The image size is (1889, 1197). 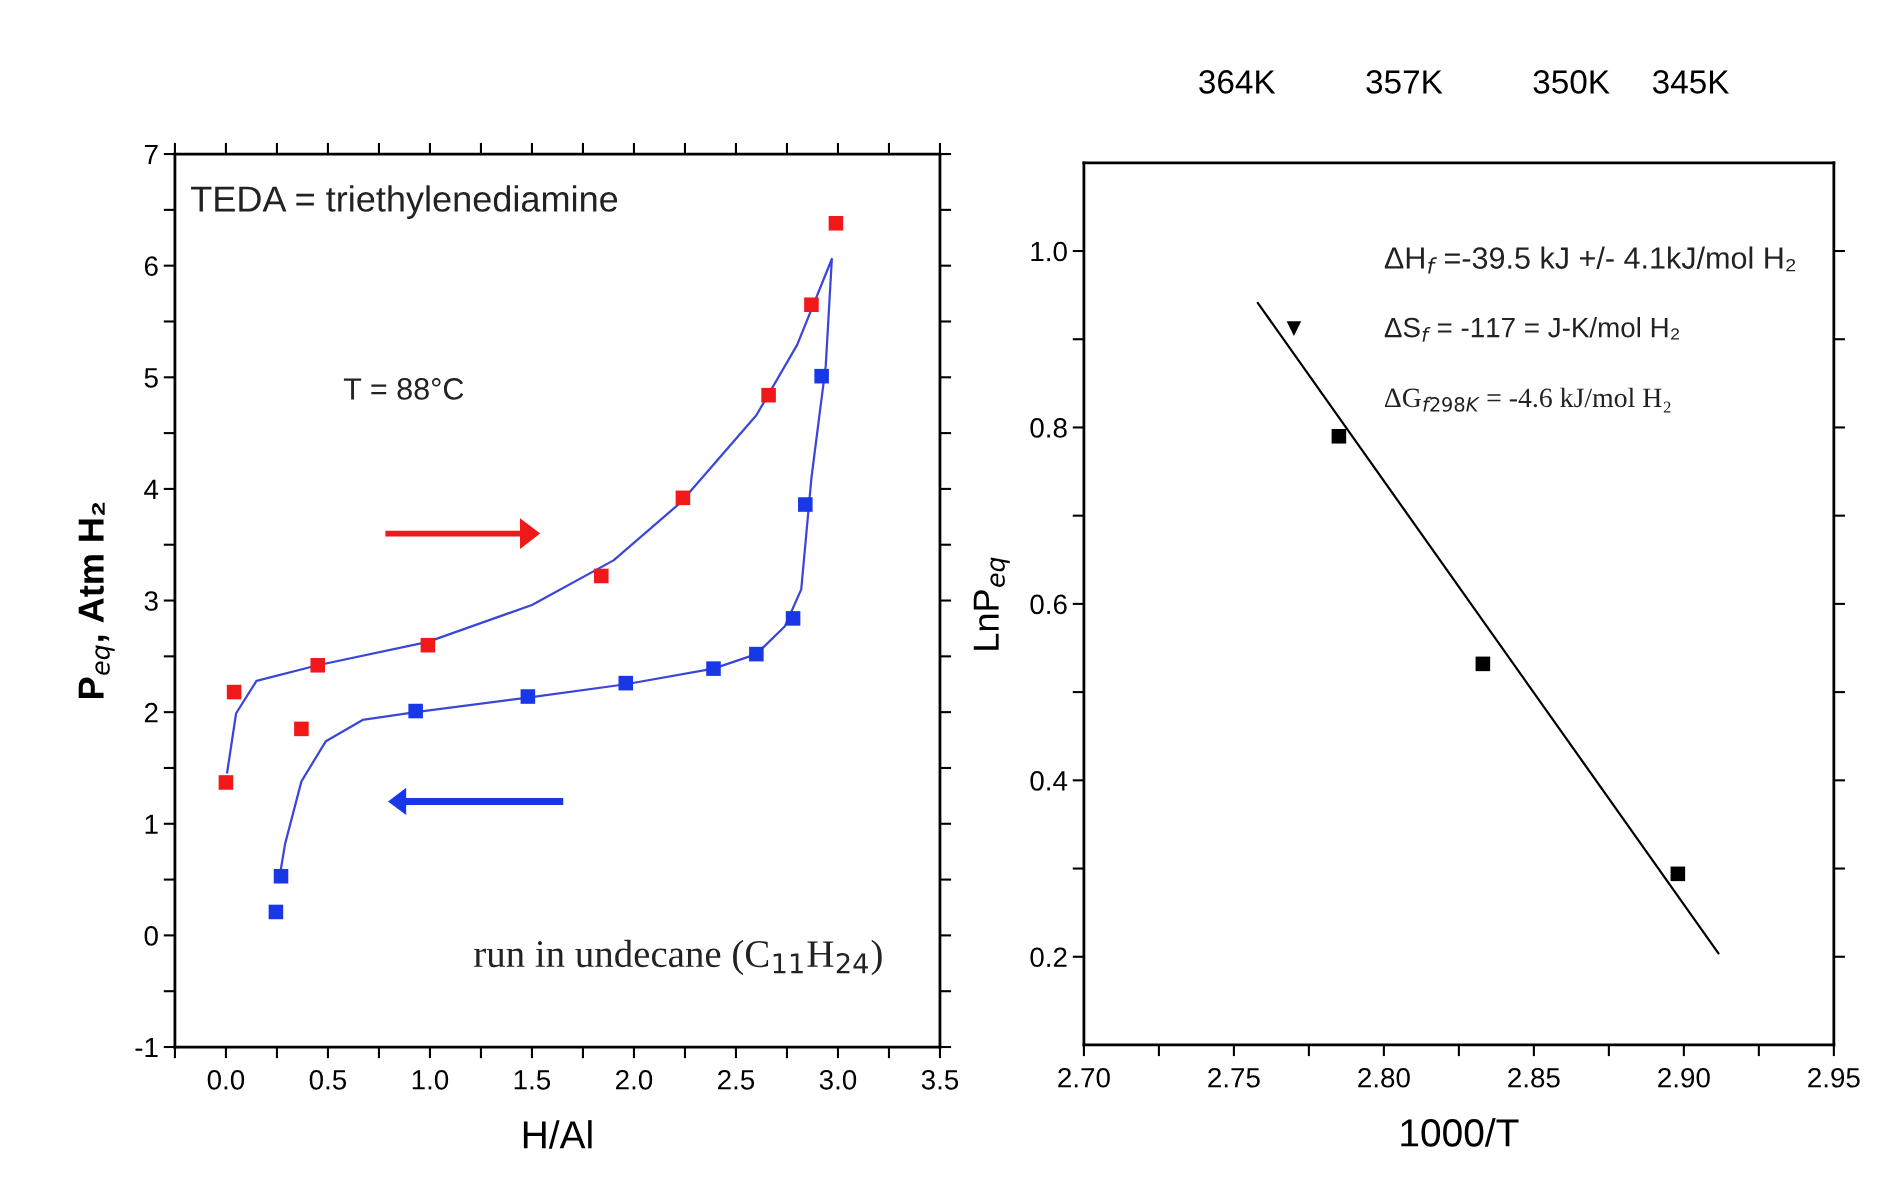 I want to click on x-tick-label: 2.5, so click(x=736, y=1079).